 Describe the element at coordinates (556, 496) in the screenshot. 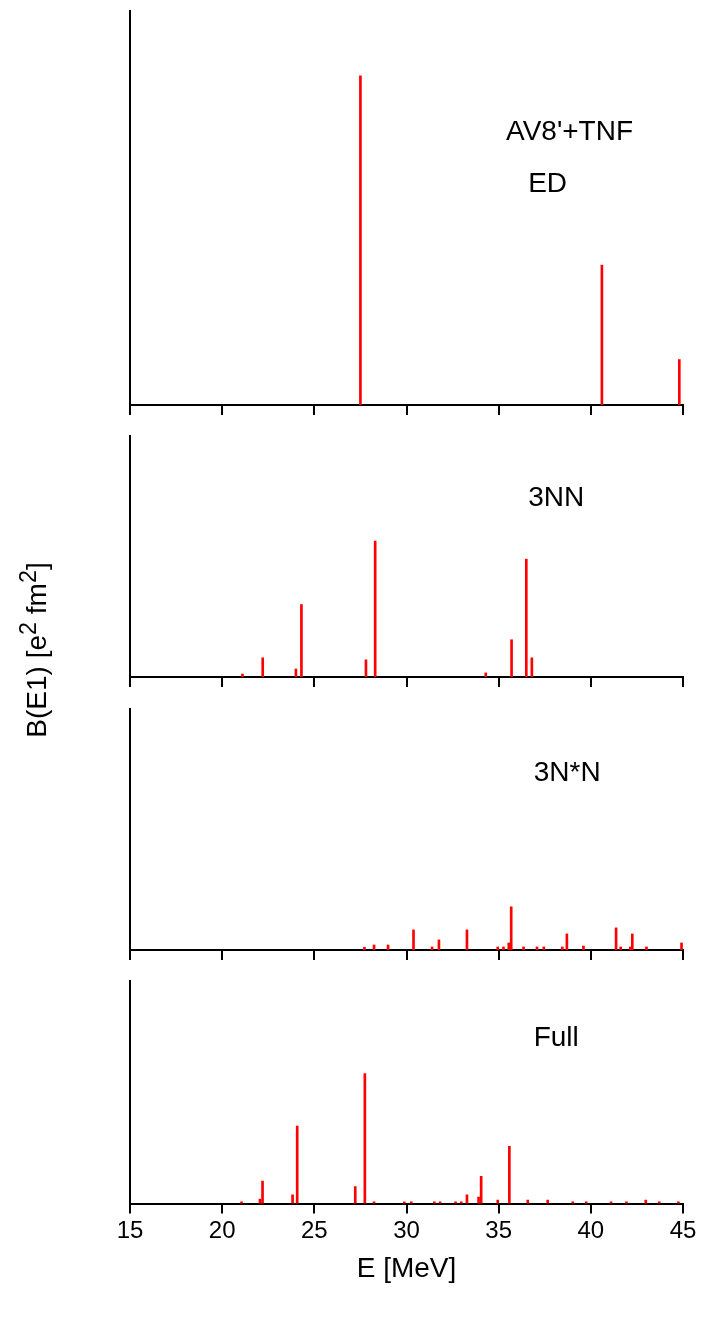

I see `text: 3NN` at that location.